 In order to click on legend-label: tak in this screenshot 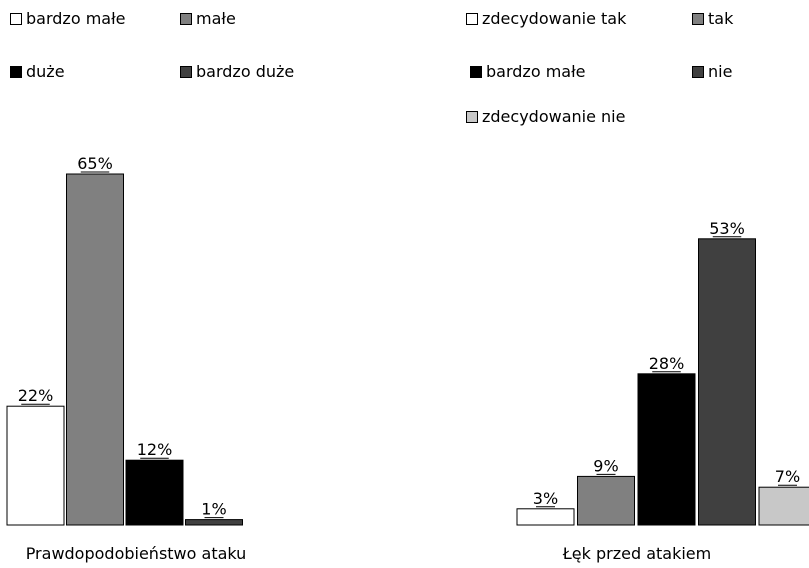, I will do `click(721, 18)`.